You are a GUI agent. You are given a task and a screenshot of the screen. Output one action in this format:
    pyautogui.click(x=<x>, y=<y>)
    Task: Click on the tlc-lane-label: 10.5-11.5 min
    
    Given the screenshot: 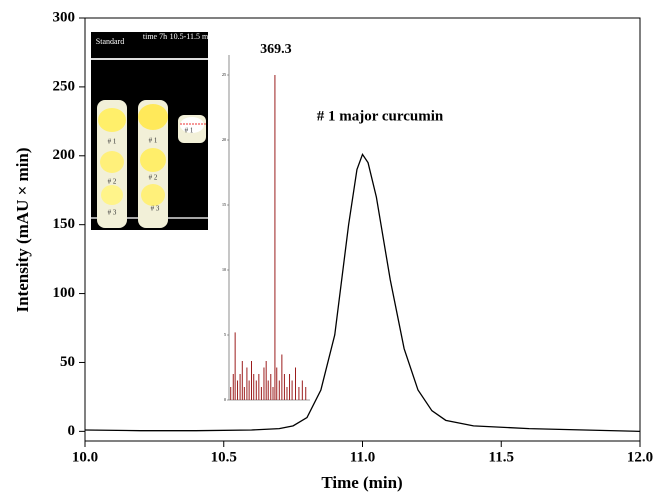 What is the action you would take?
    pyautogui.click(x=192, y=36)
    